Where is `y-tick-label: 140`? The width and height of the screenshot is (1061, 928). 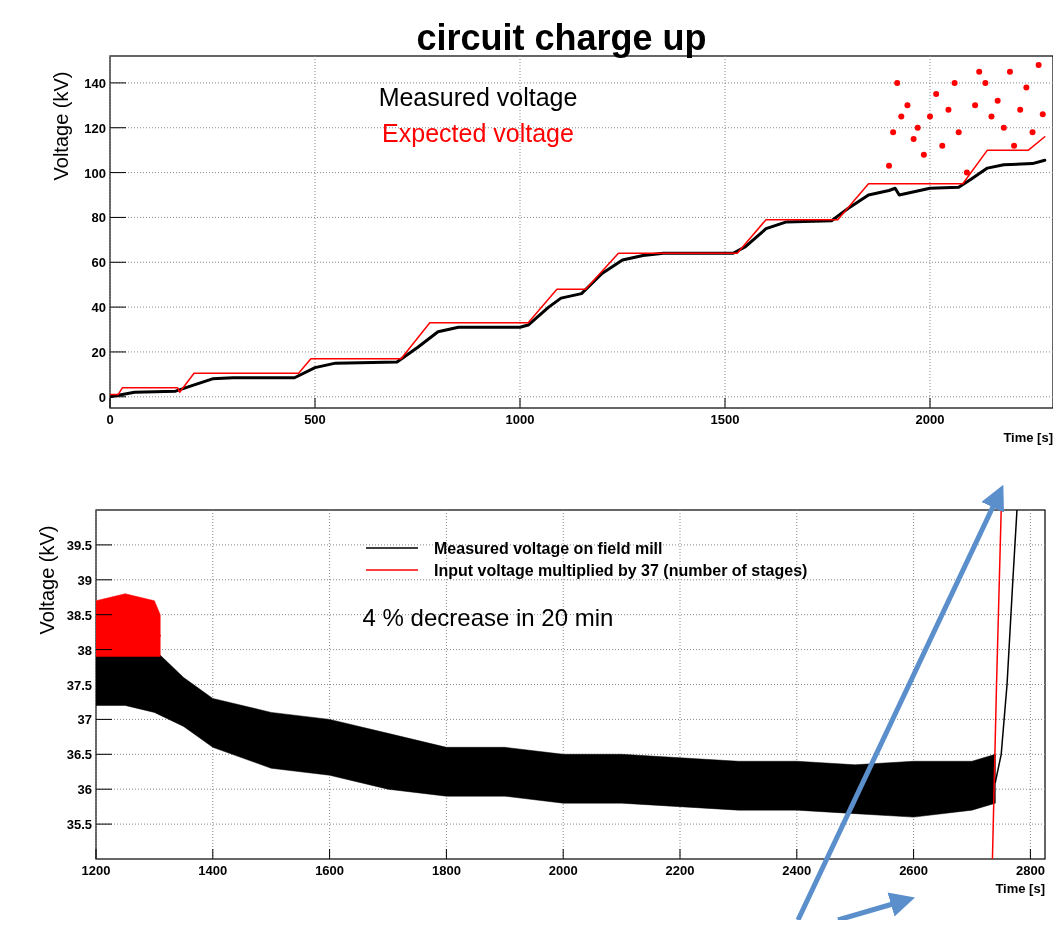
y-tick-label: 140 is located at coordinates (95, 83).